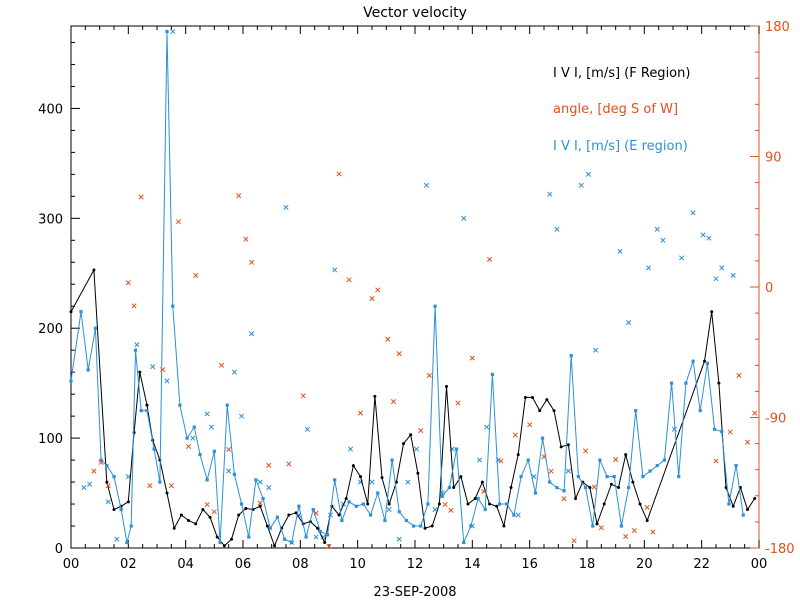 The image size is (800, 600). Describe the element at coordinates (300, 564) in the screenshot. I see `x-tick-label: 08` at that location.